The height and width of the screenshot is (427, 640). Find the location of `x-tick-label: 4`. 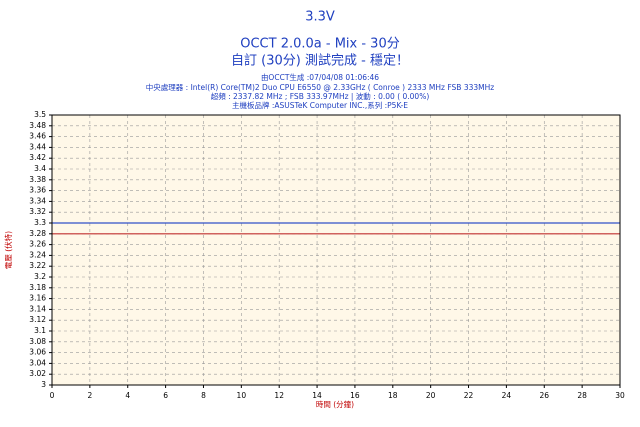

x-tick-label: 4 is located at coordinates (127, 395).